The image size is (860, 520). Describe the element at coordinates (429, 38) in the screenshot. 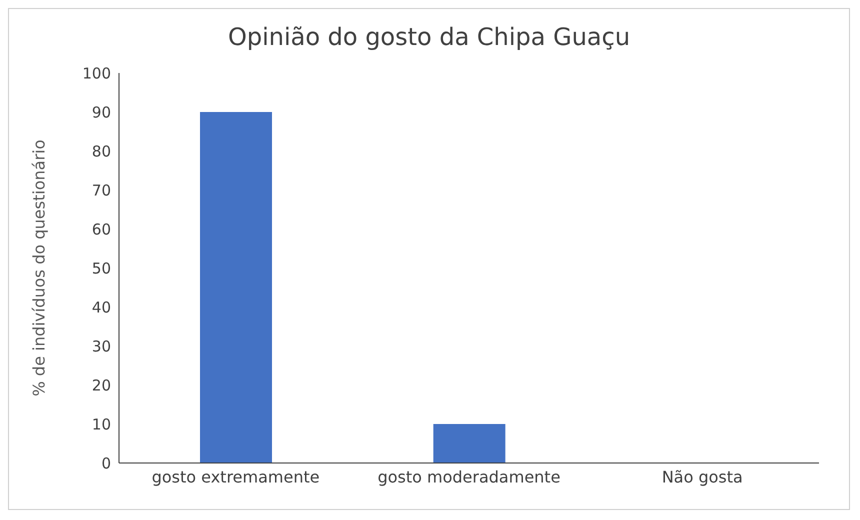

I see `chart-title: Opinião do gosto da Chipa Guaçu` at that location.